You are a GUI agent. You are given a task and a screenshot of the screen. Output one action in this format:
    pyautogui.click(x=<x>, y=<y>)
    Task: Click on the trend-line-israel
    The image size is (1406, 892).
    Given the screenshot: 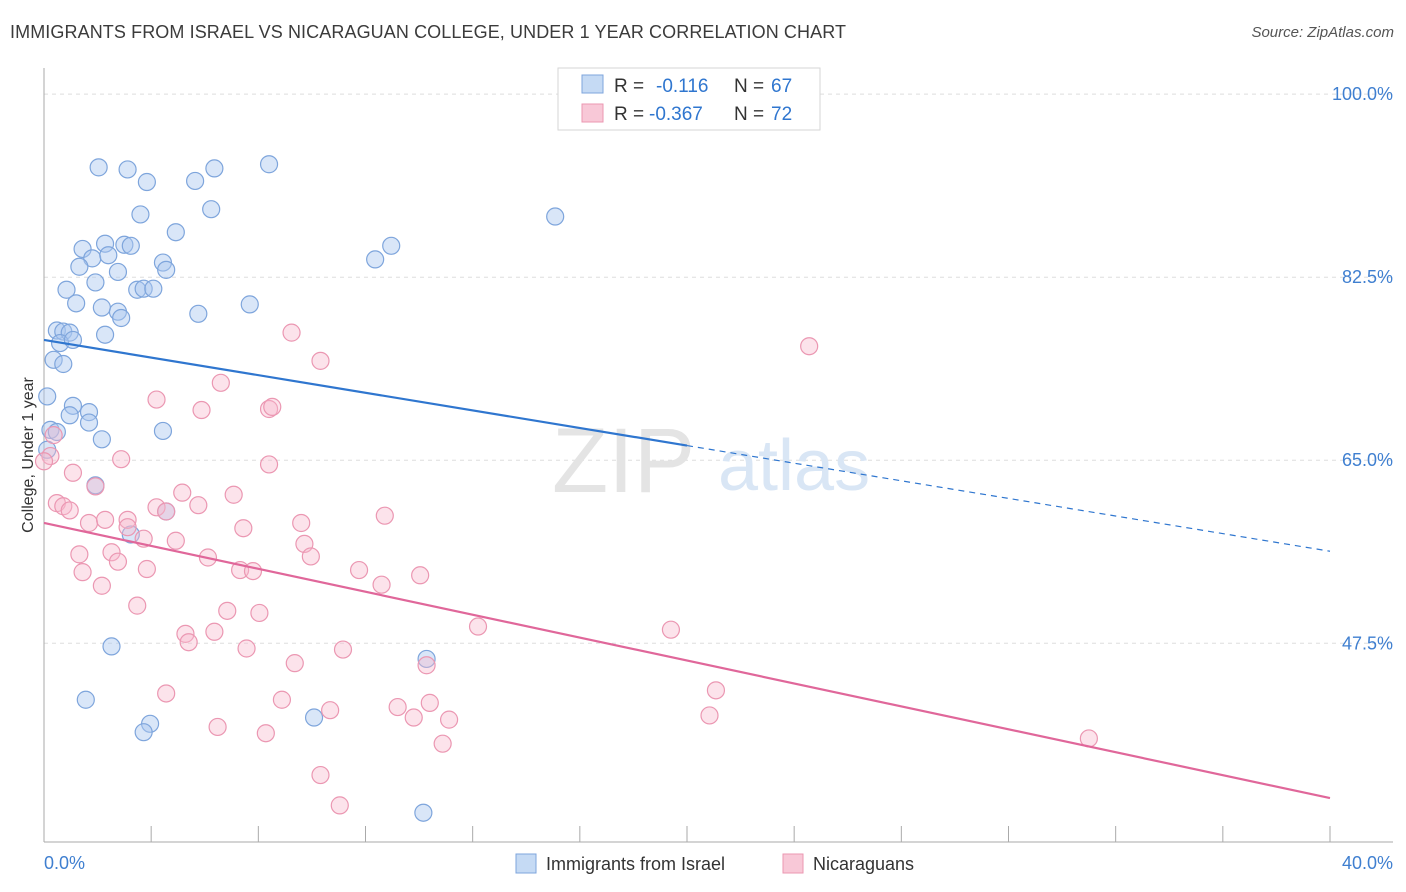 What is the action you would take?
    pyautogui.click(x=365, y=392)
    